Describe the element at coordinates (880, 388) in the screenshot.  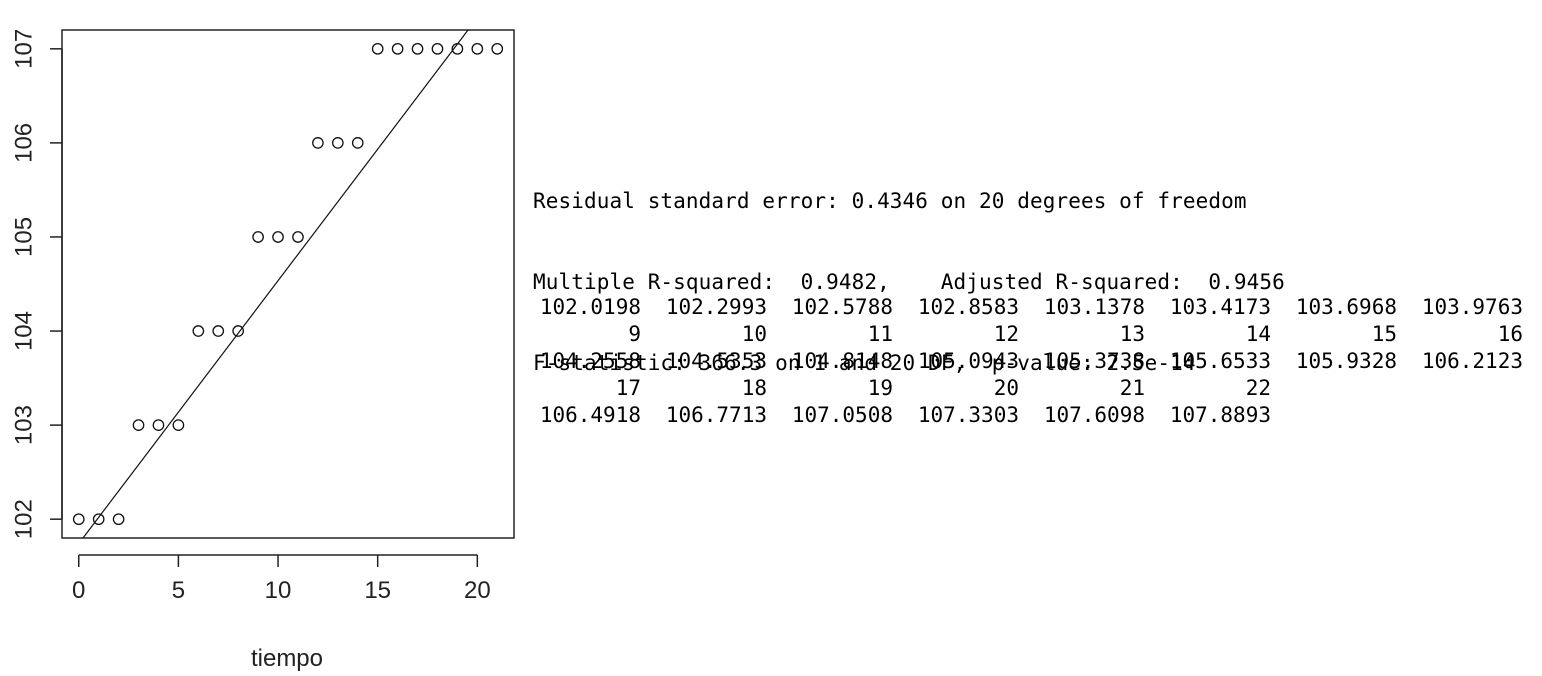
I see `fitted-index: 19` at that location.